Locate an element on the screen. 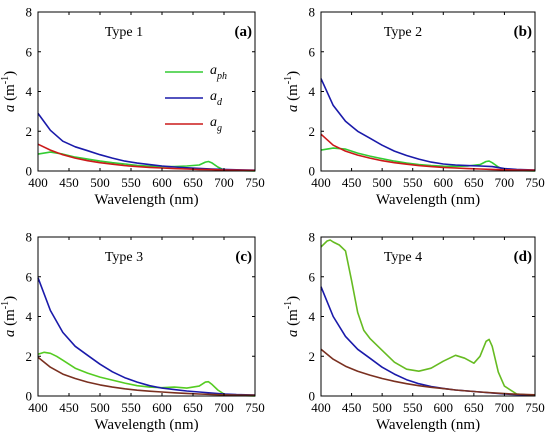 The height and width of the screenshot is (443, 550). panel-letter: (a) is located at coordinates (244, 32).